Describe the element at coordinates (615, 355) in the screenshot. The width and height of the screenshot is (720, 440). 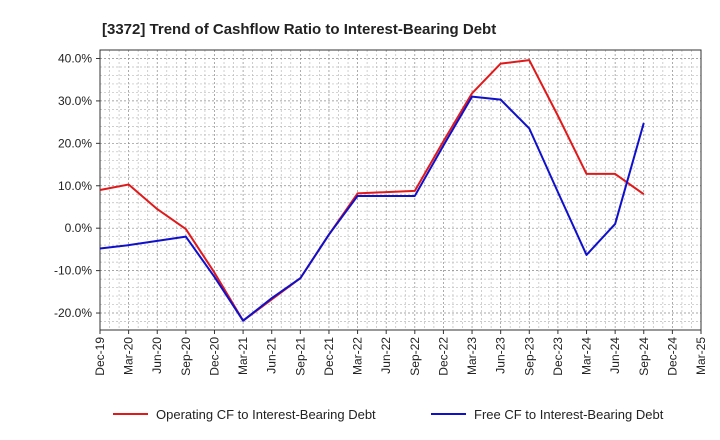
I see `x-tick-label: Jun-24` at that location.